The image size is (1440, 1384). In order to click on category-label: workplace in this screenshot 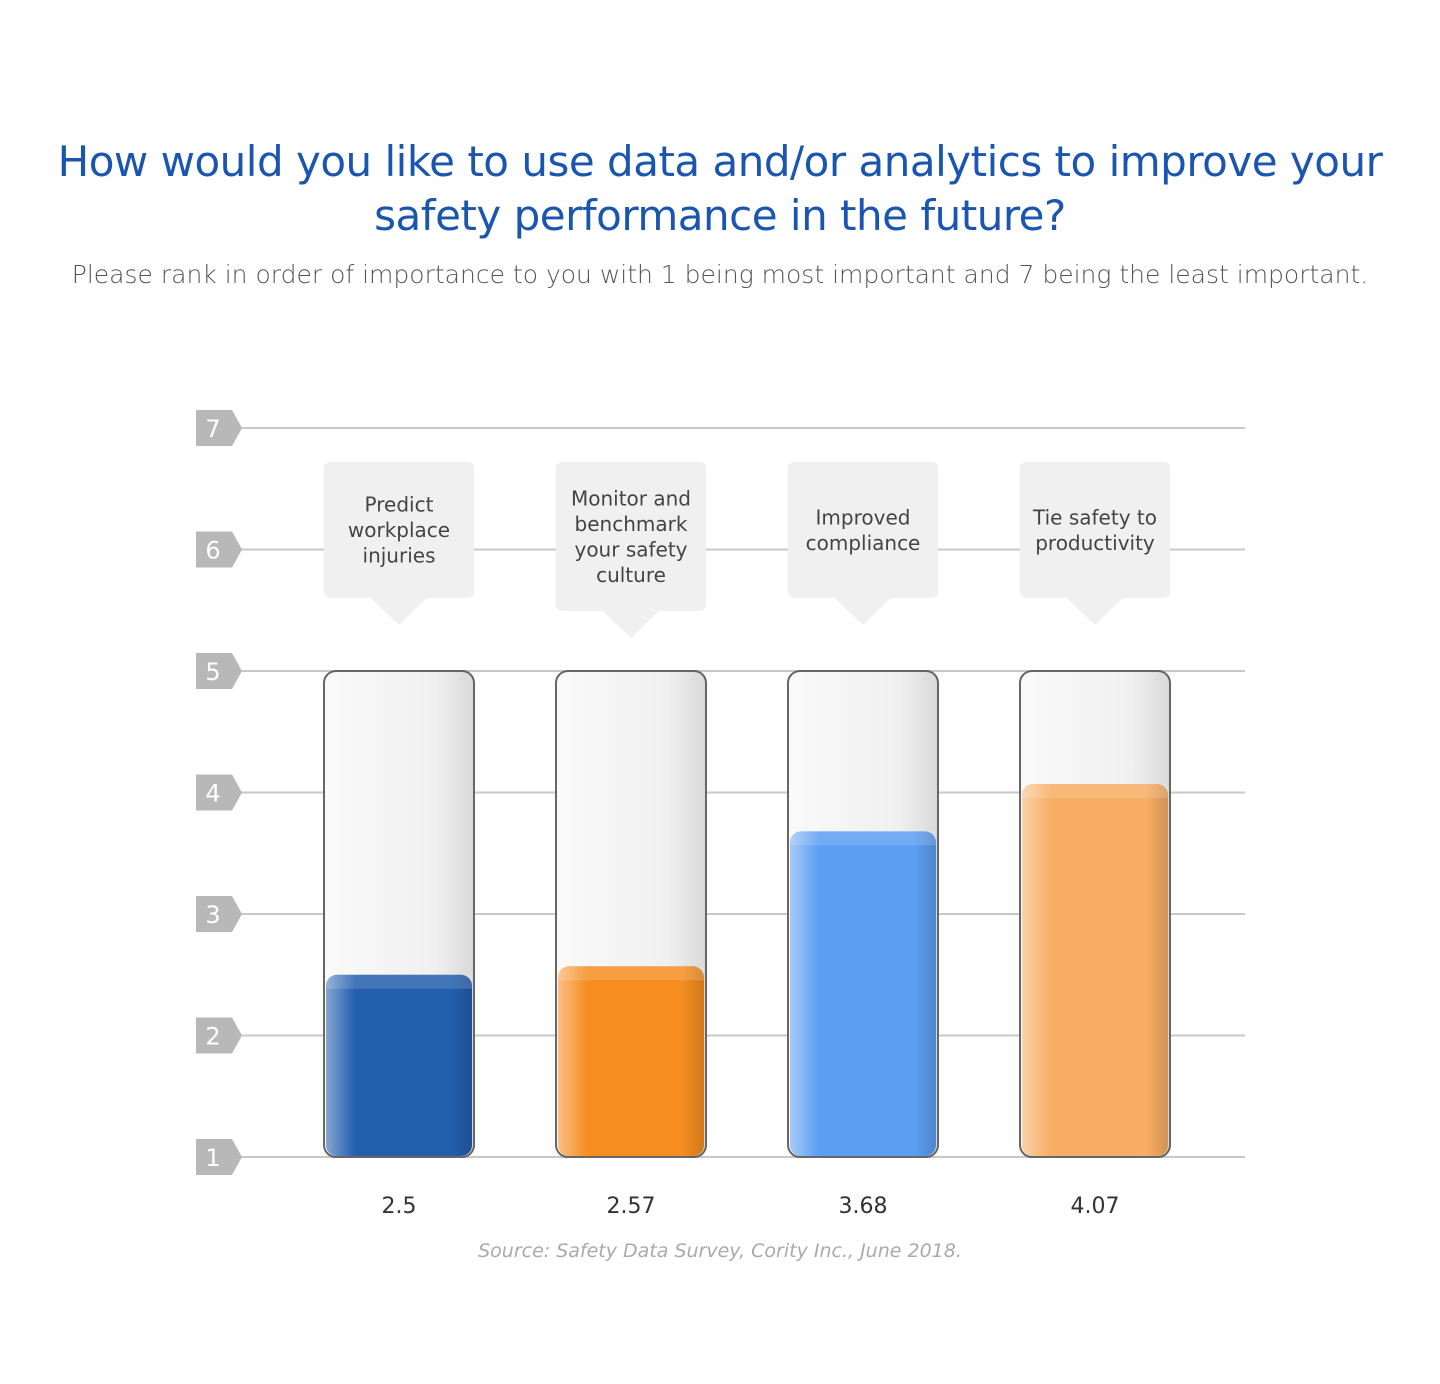, I will do `click(399, 530)`.